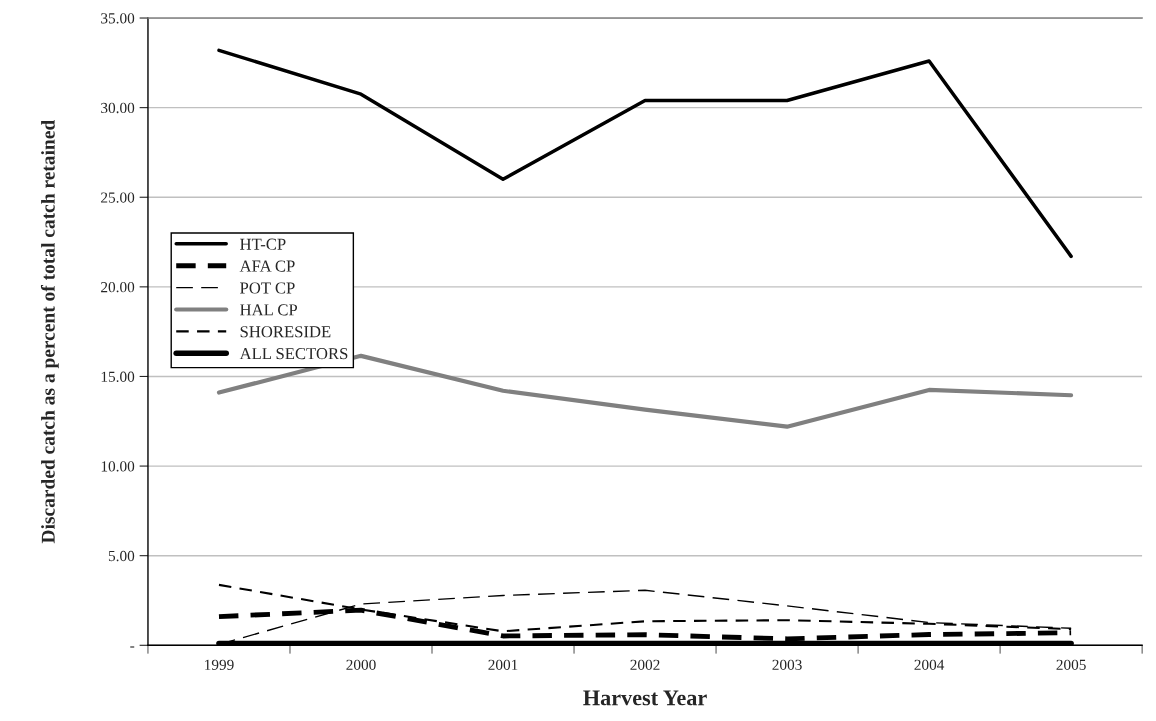  What do you see at coordinates (118, 466) in the screenshot?
I see `y-tick-label: 10.00` at bounding box center [118, 466].